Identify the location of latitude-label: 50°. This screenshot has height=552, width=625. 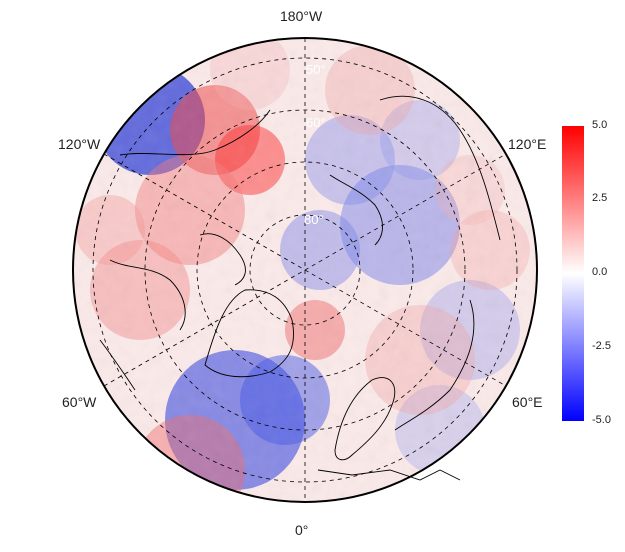
(316, 69).